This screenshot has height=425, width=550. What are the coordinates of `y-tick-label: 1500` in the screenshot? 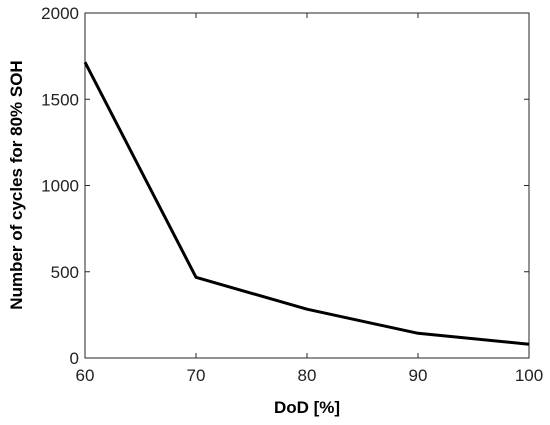 It's located at (60, 99).